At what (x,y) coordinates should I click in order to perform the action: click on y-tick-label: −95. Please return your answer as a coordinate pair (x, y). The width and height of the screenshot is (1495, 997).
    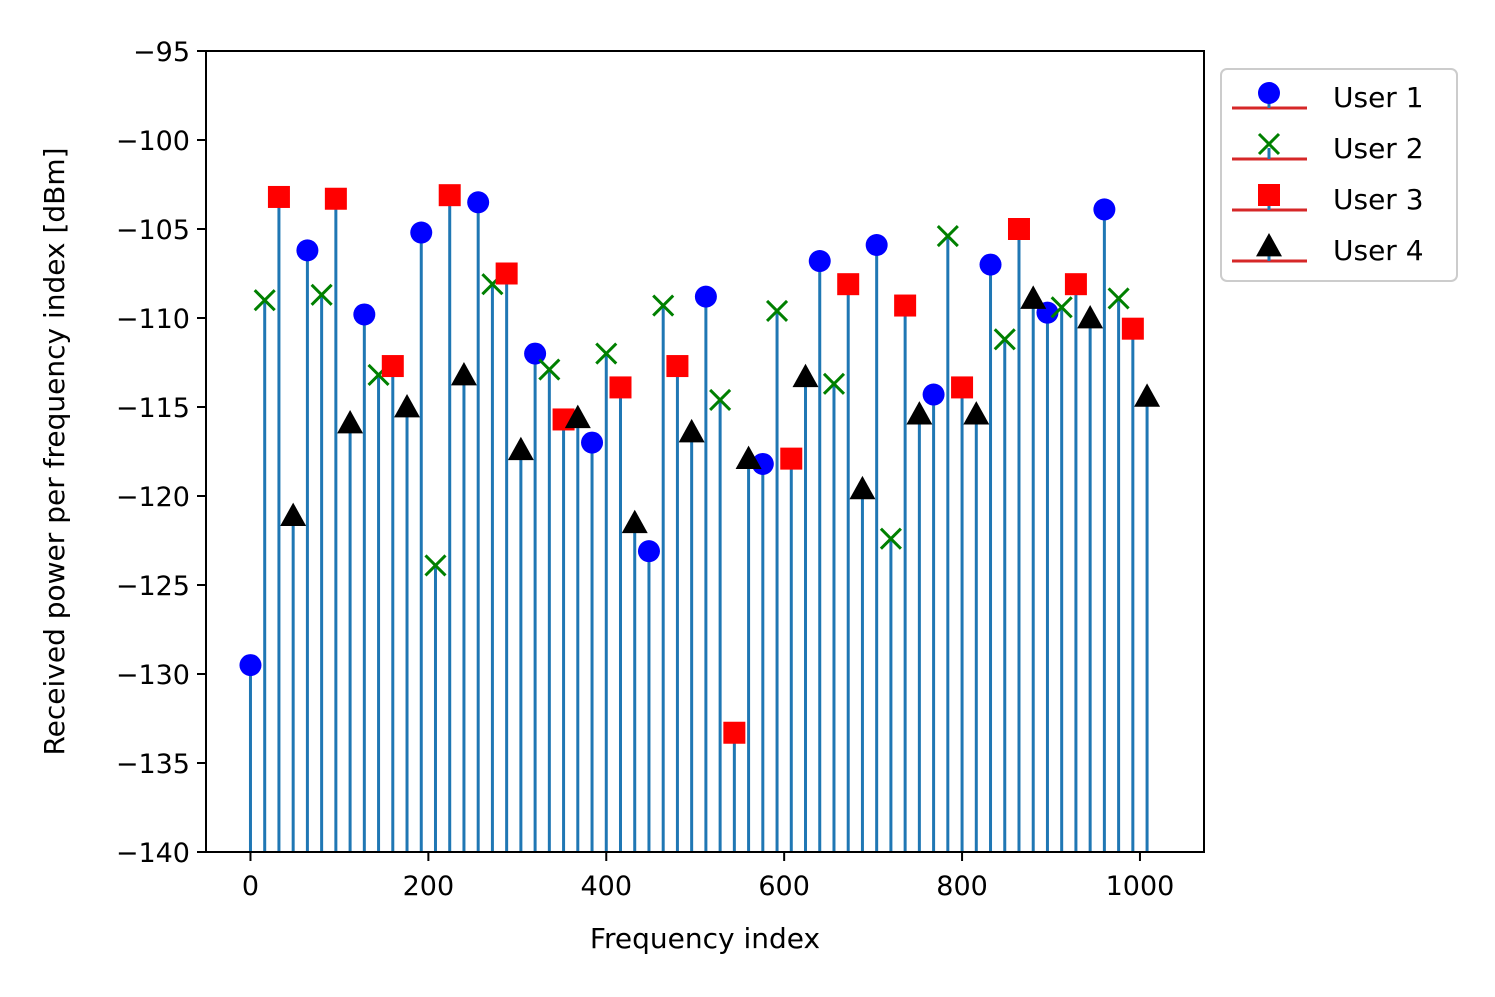
    Looking at the image, I should click on (161, 52).